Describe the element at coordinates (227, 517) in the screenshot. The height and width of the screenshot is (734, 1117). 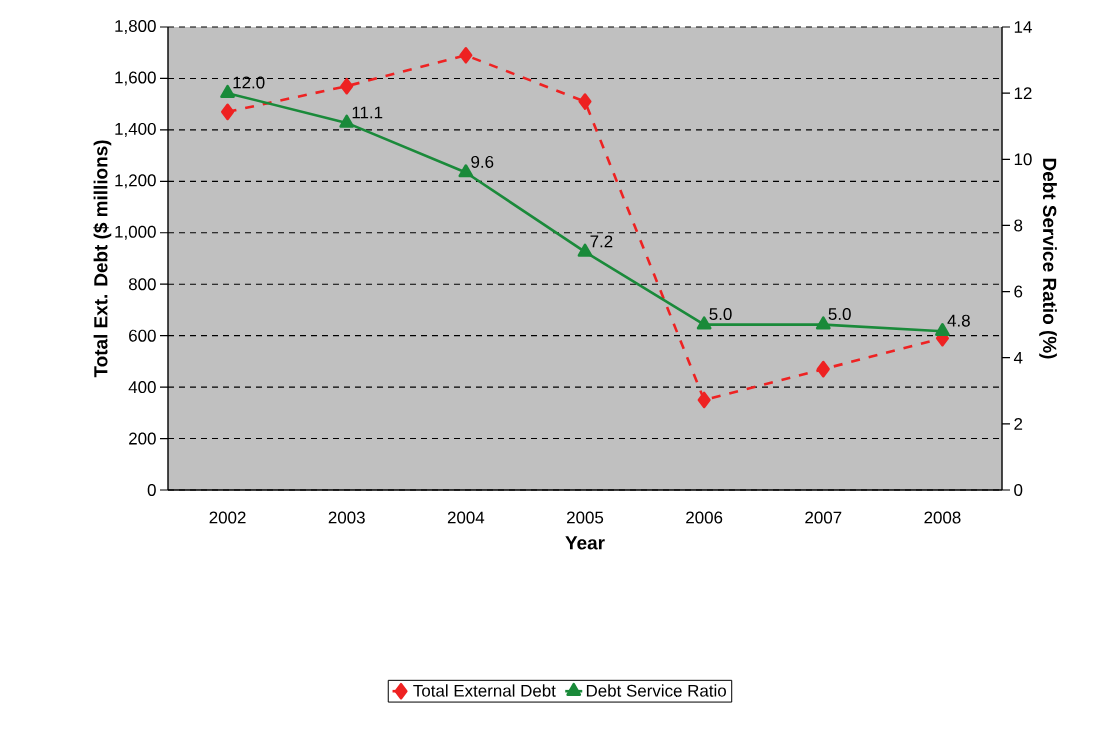
I see `x-tick-label: 2002` at that location.